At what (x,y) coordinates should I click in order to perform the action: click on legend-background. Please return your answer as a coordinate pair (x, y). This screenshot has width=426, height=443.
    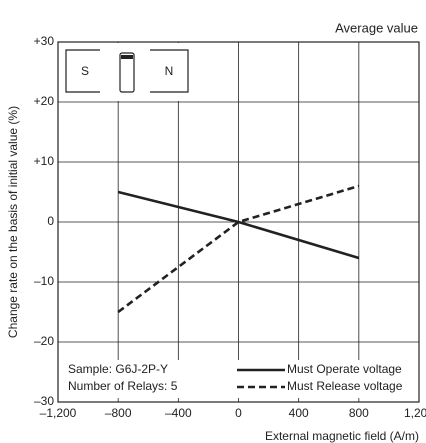
    Looking at the image, I should click on (238, 379).